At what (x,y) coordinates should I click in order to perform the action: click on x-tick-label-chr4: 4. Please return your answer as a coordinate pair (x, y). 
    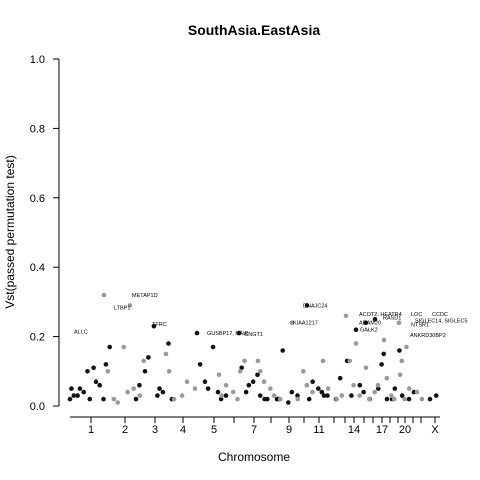
    Looking at the image, I should click on (183, 430).